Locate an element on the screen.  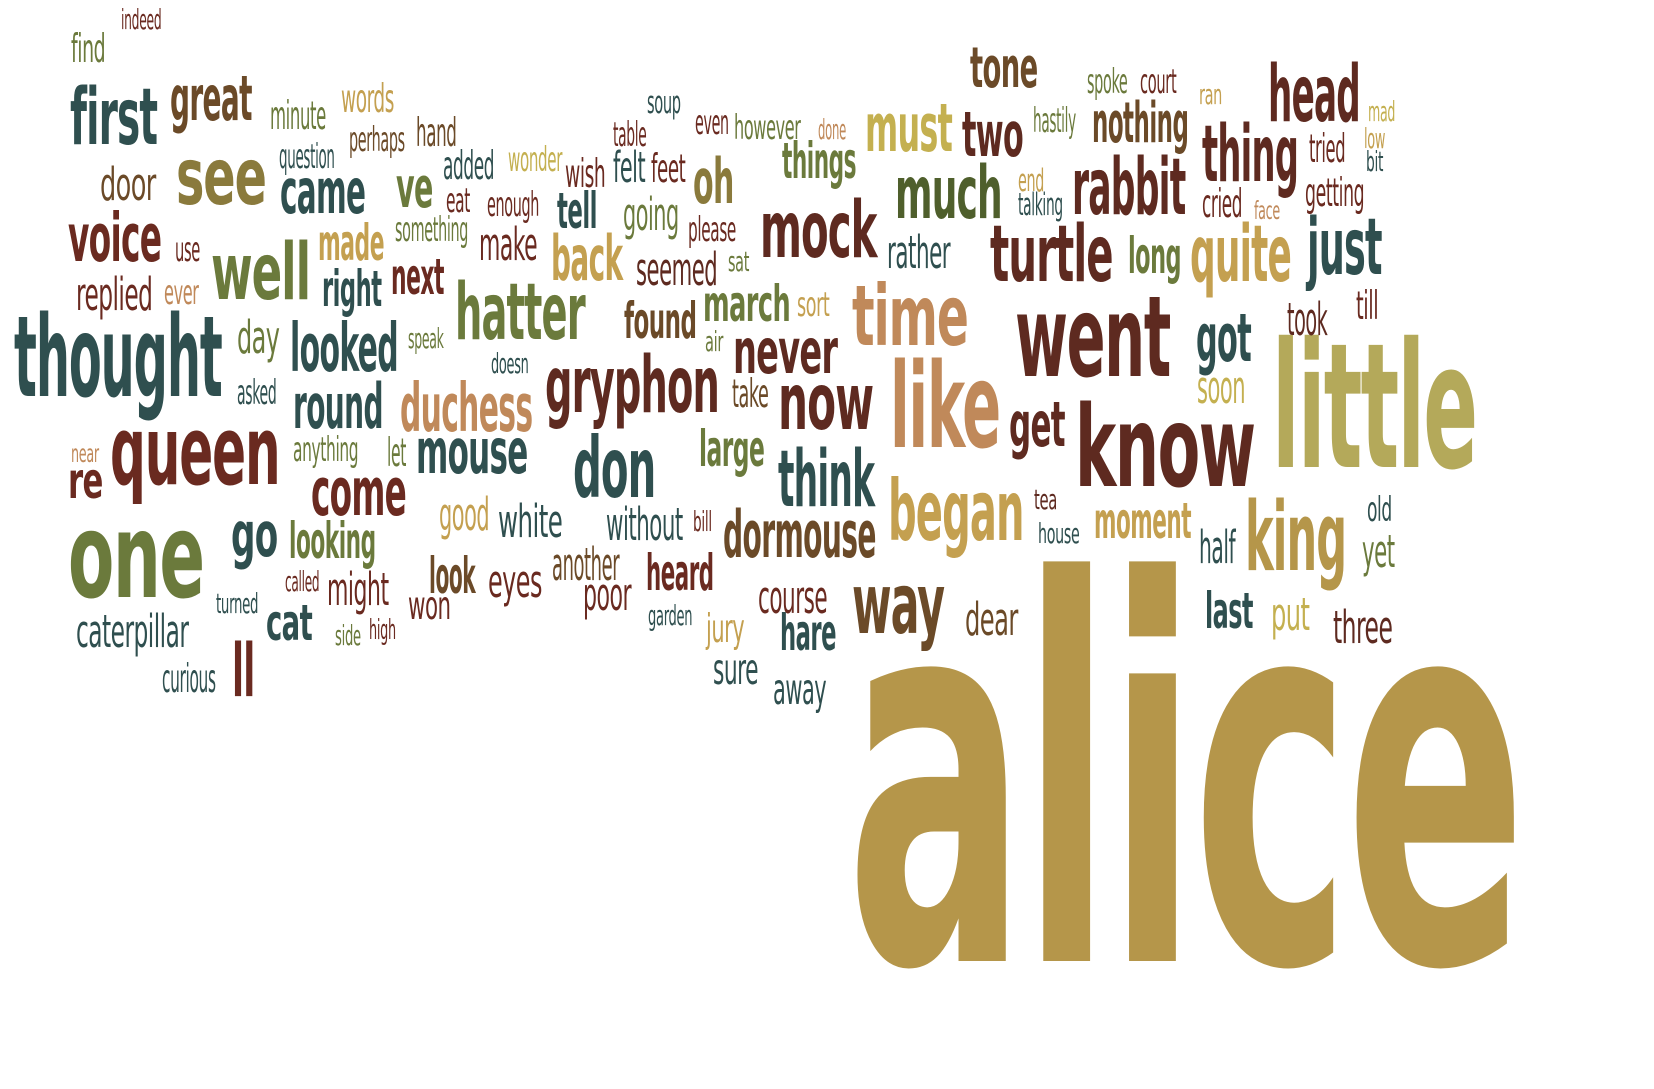
word-tell: tell is located at coordinates (577, 211).